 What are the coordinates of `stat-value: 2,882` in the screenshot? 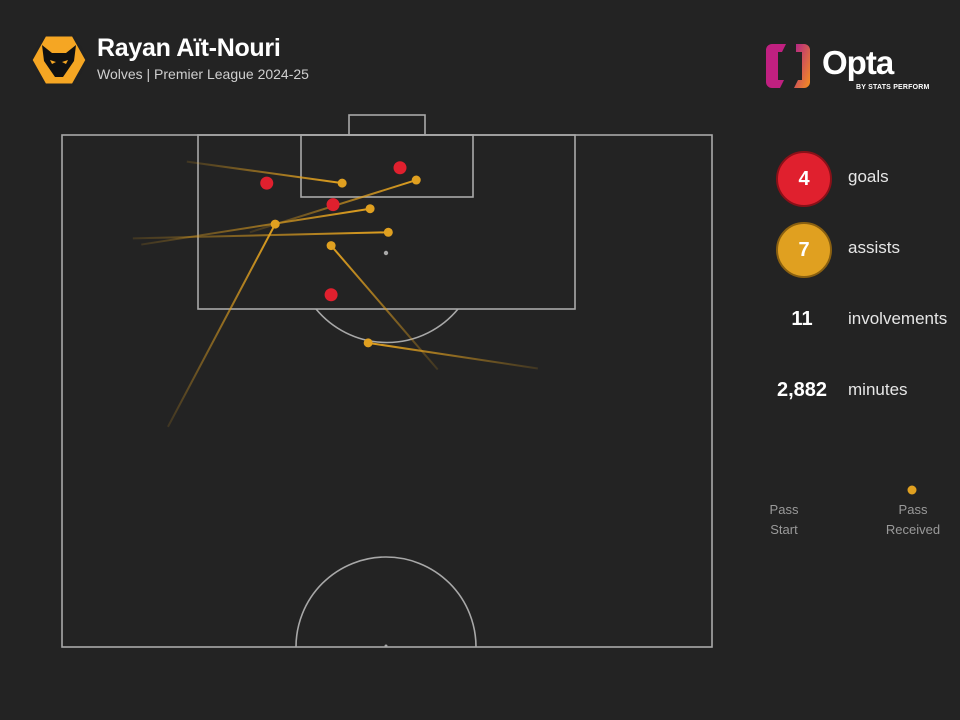 It's located at (802, 390).